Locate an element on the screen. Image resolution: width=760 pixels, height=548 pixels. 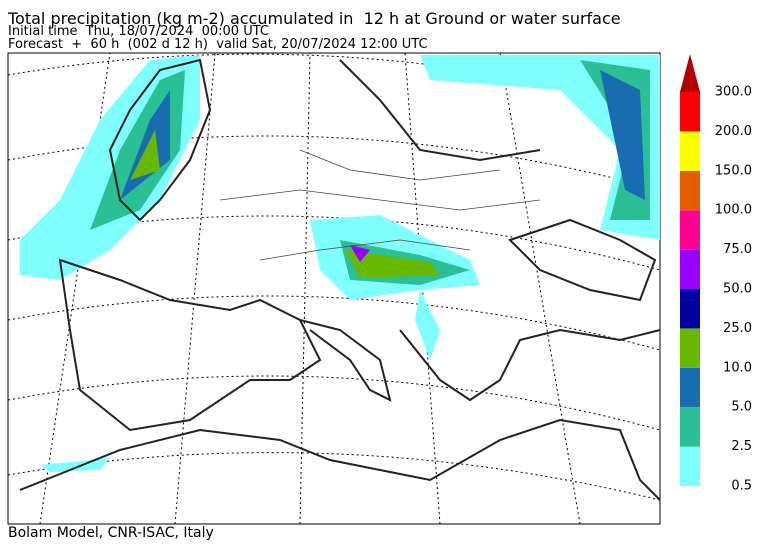
colorbar-label: 50.0 is located at coordinates (737, 289).